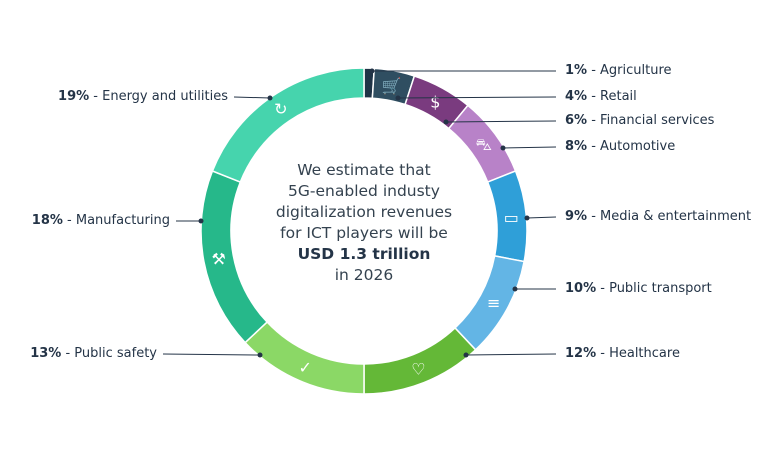 Image resolution: width=770 pixels, height=450 pixels. I want to click on label-percent: 9%, so click(576, 216).